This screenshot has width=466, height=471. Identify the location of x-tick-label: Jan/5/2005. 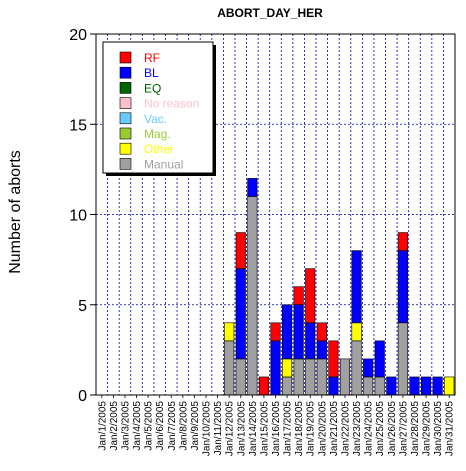
(149, 426).